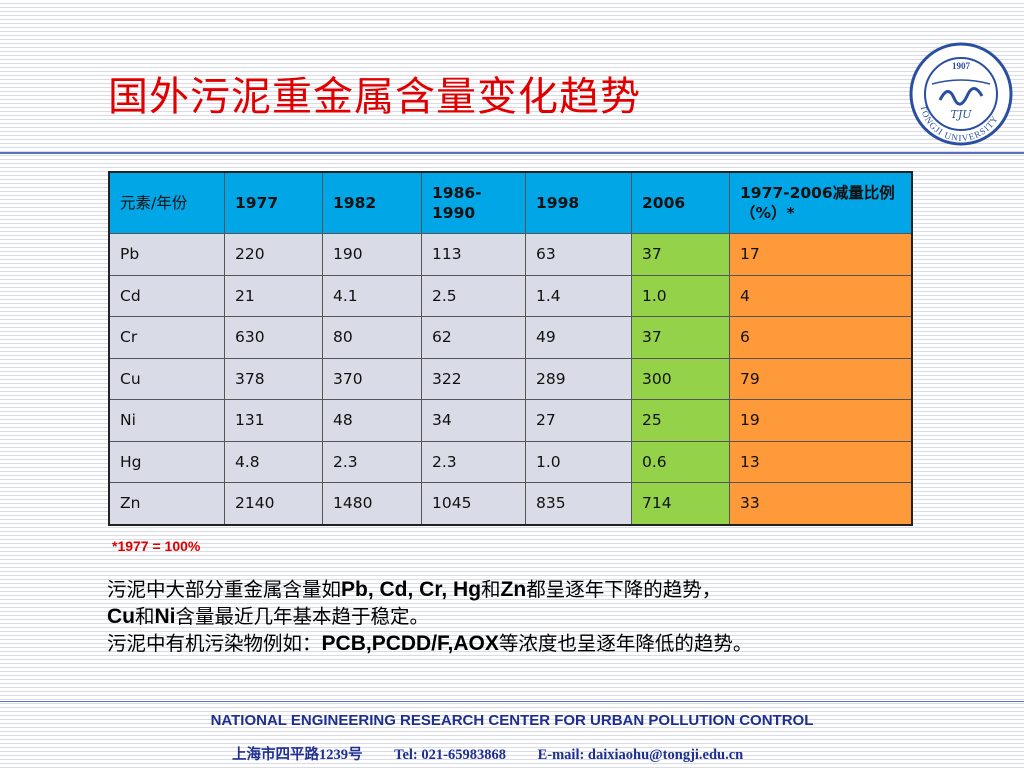  I want to click on table-cell: 1045, so click(473, 503).